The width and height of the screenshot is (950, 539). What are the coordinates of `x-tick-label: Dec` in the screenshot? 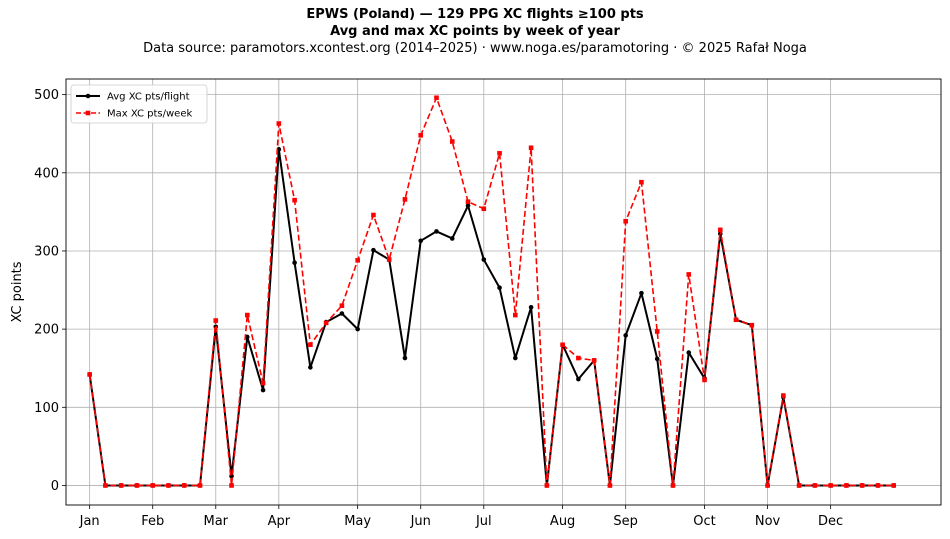 It's located at (830, 521).